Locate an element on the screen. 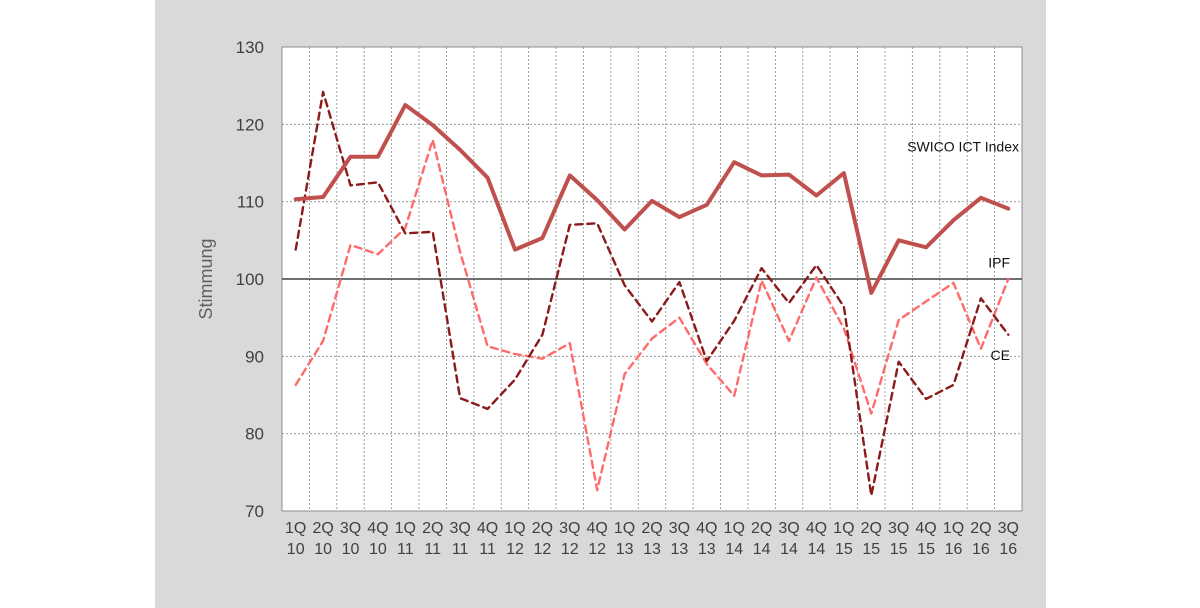  y-tick-label: 120 is located at coordinates (250, 124).